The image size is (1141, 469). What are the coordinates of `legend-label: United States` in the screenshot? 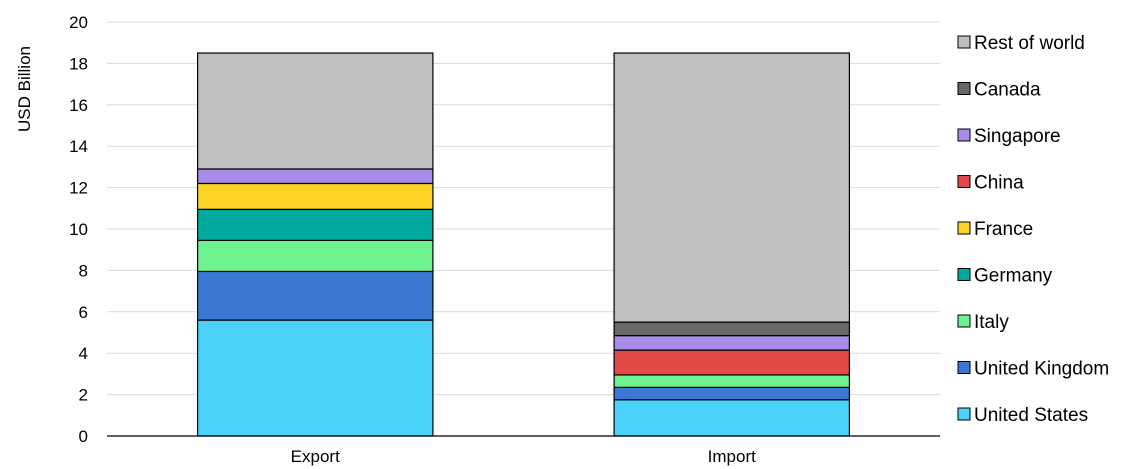 It's located at (1031, 415).